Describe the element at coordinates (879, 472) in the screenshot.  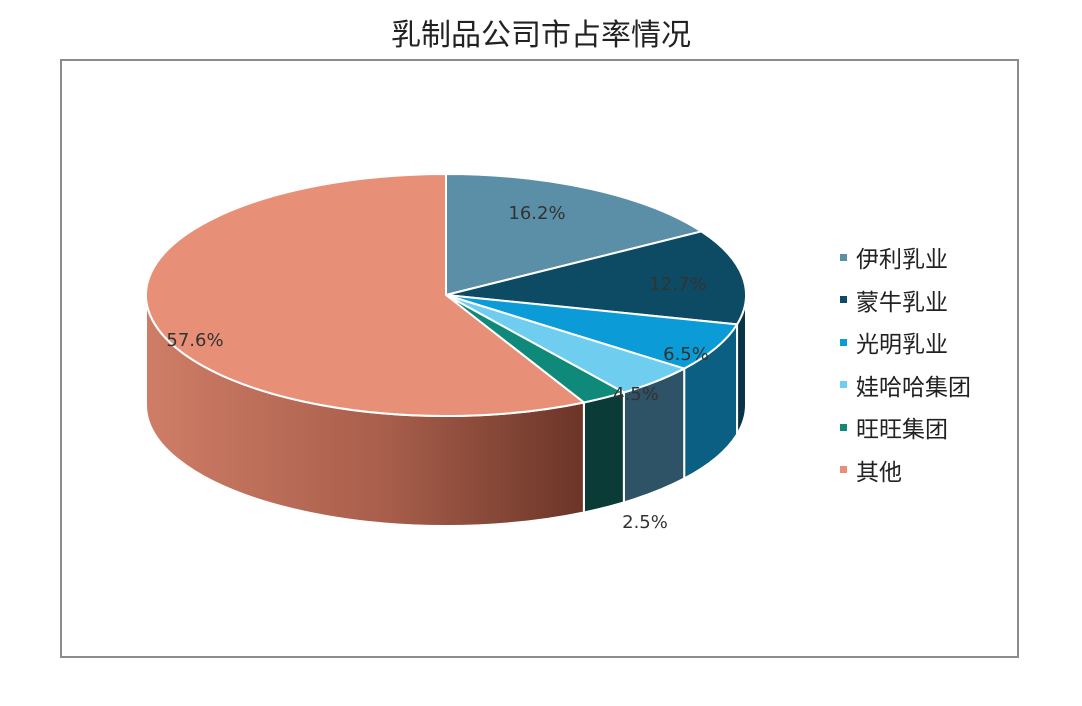
I see `legend-label-5: 其他` at that location.